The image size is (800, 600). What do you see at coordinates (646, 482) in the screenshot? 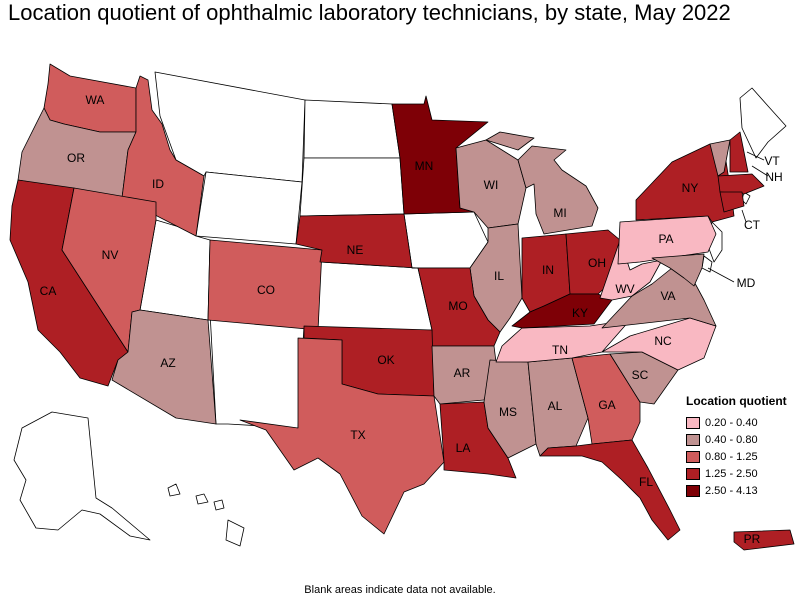
I see `state-label-FL: FL` at bounding box center [646, 482].